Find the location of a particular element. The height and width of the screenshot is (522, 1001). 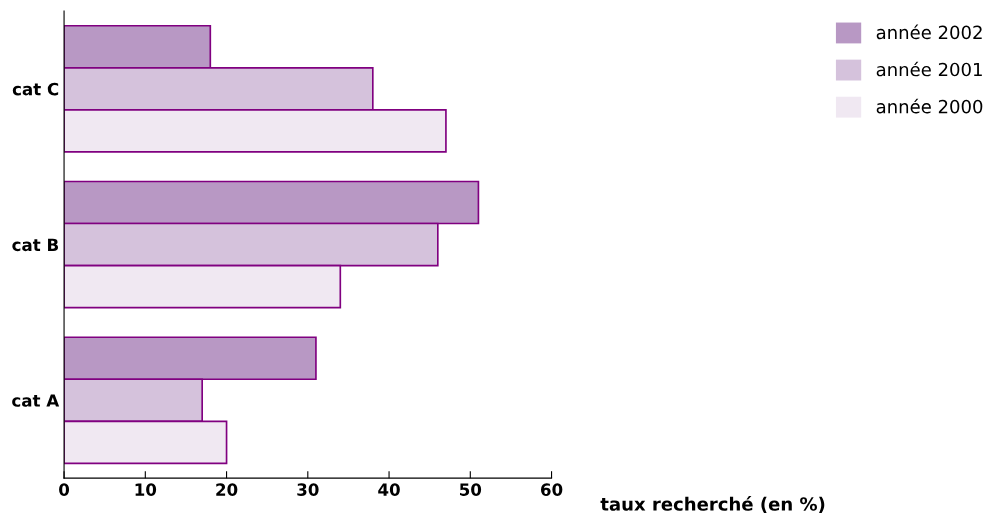

x-tick-label: 0 is located at coordinates (64, 489).